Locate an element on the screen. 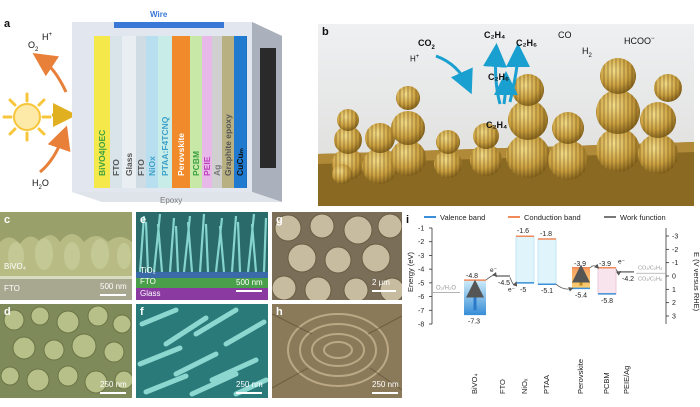  layer-2: Glass is located at coordinates (129, 112).